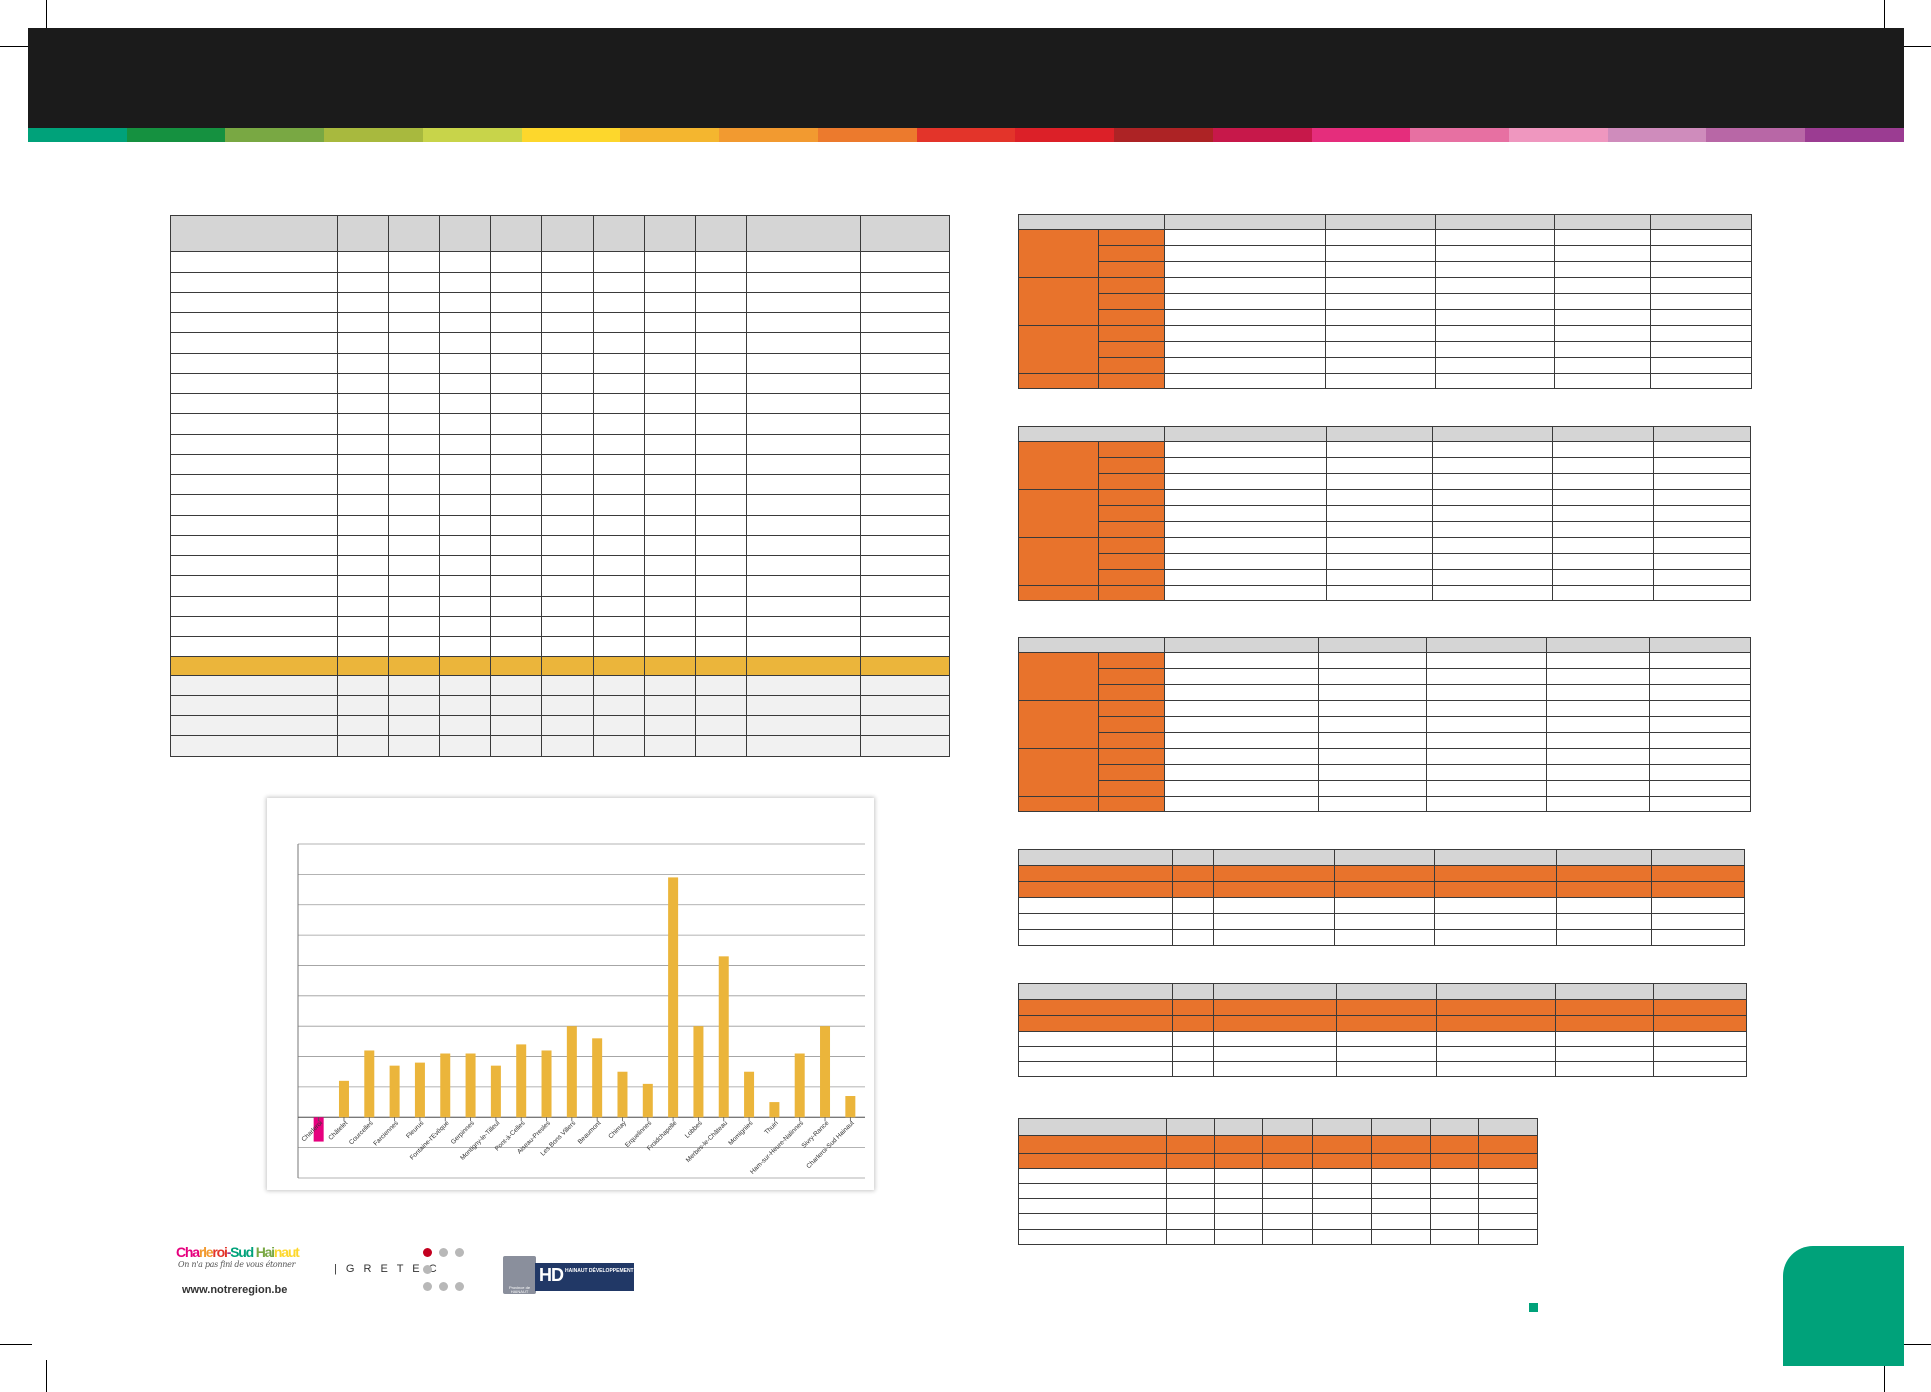 The image size is (1931, 1392). I want to click on x-tick-label: Gerpinnes, so click(463, 1132).